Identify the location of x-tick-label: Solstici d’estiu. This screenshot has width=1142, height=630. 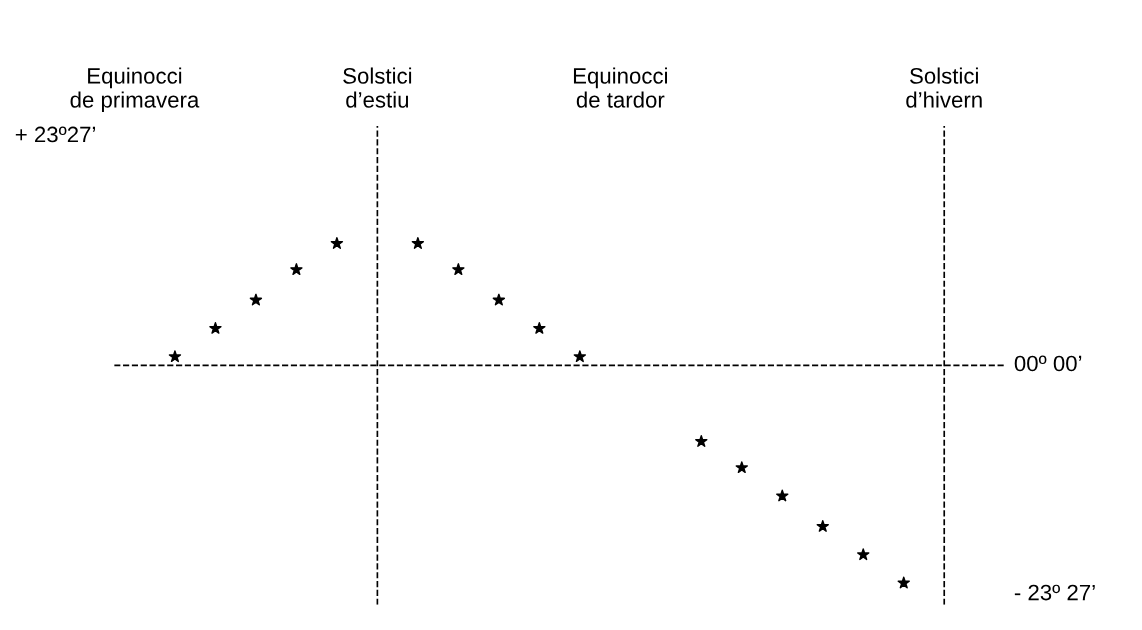
(377, 87).